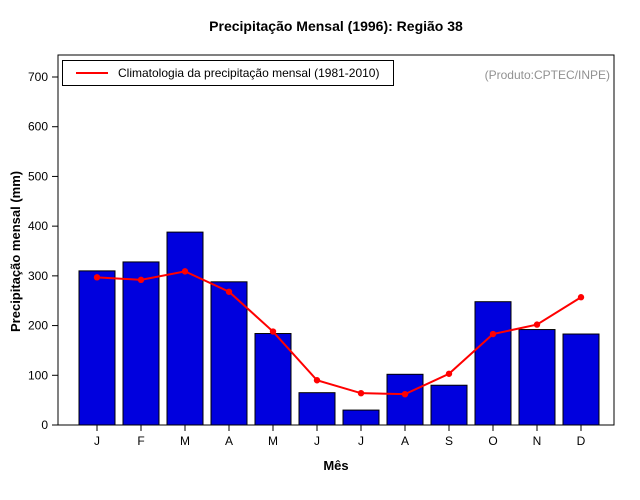 The height and width of the screenshot is (500, 640). What do you see at coordinates (38, 77) in the screenshot?
I see `y-tick-label: 700` at bounding box center [38, 77].